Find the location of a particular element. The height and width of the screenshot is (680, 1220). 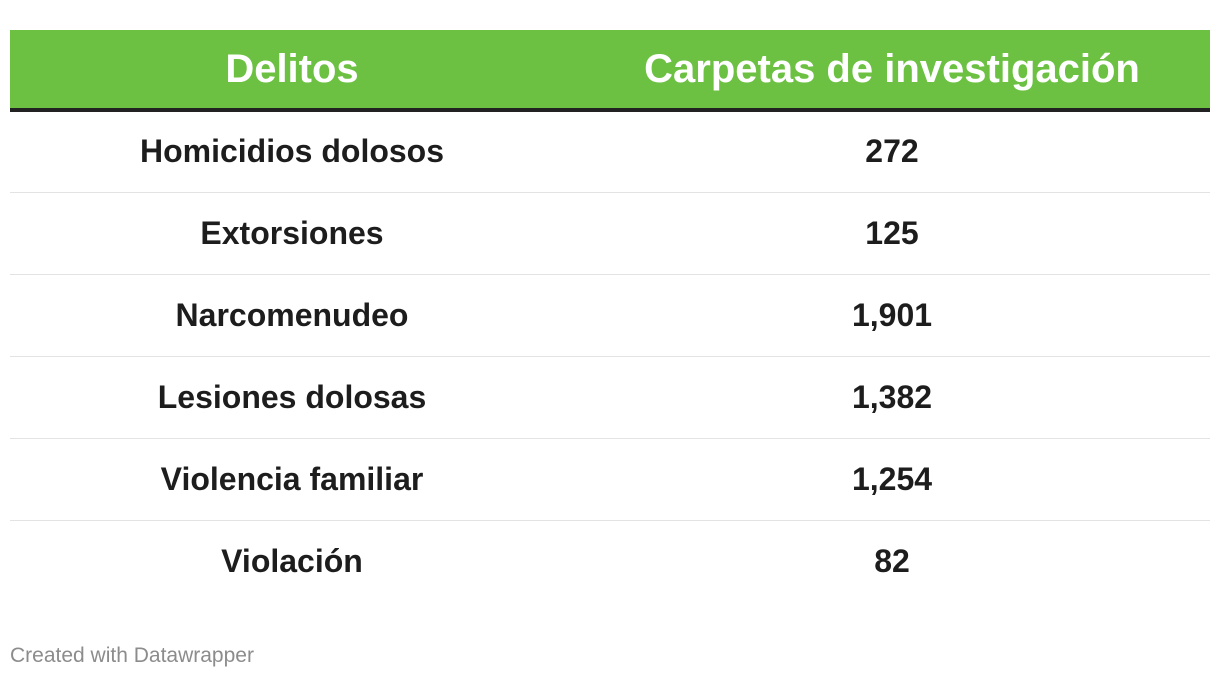

table-row: Violación 82 is located at coordinates (610, 561).